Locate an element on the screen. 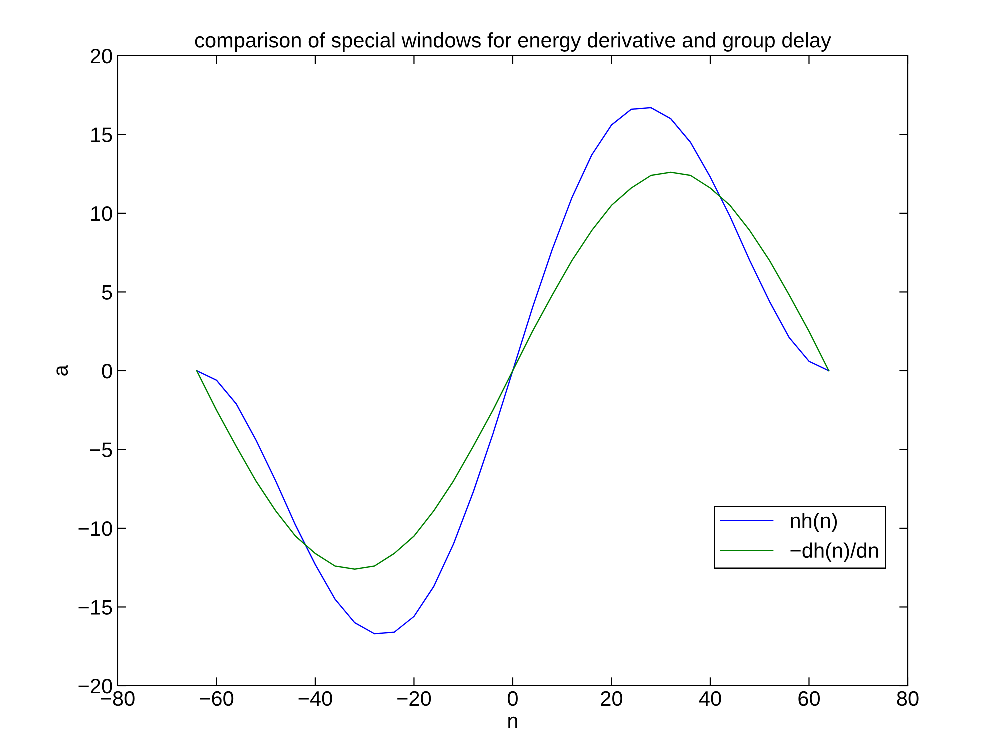 The width and height of the screenshot is (983, 753). x-axis-title: n is located at coordinates (513, 722).